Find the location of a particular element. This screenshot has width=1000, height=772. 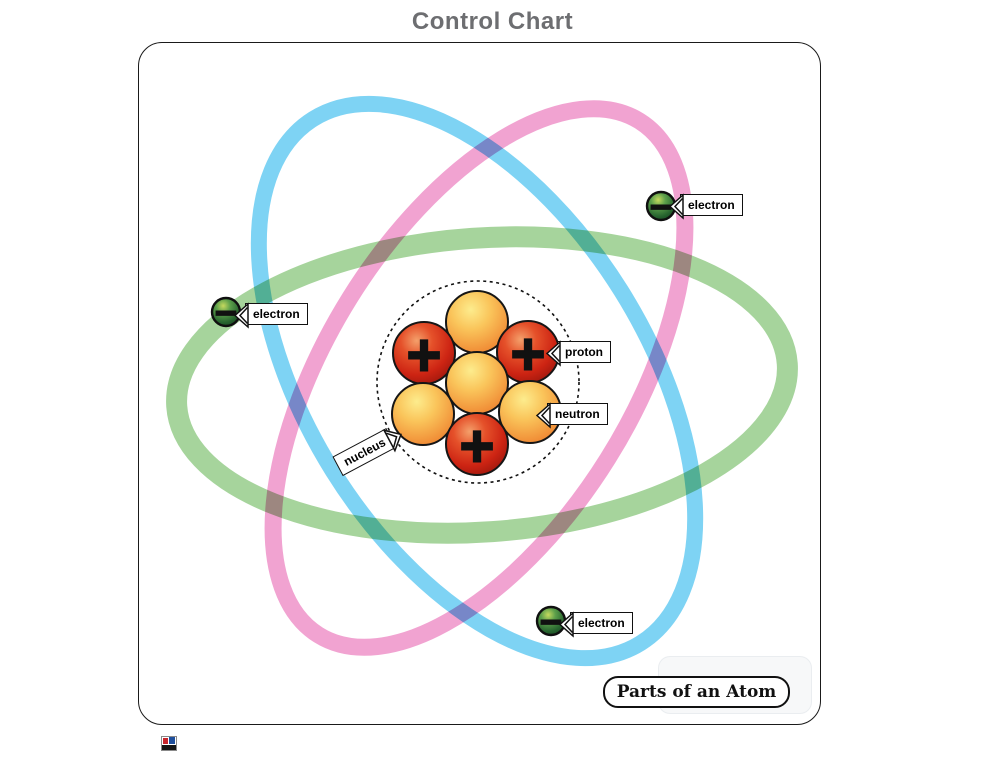

label-electron-bottom: electron is located at coordinates (595, 624).